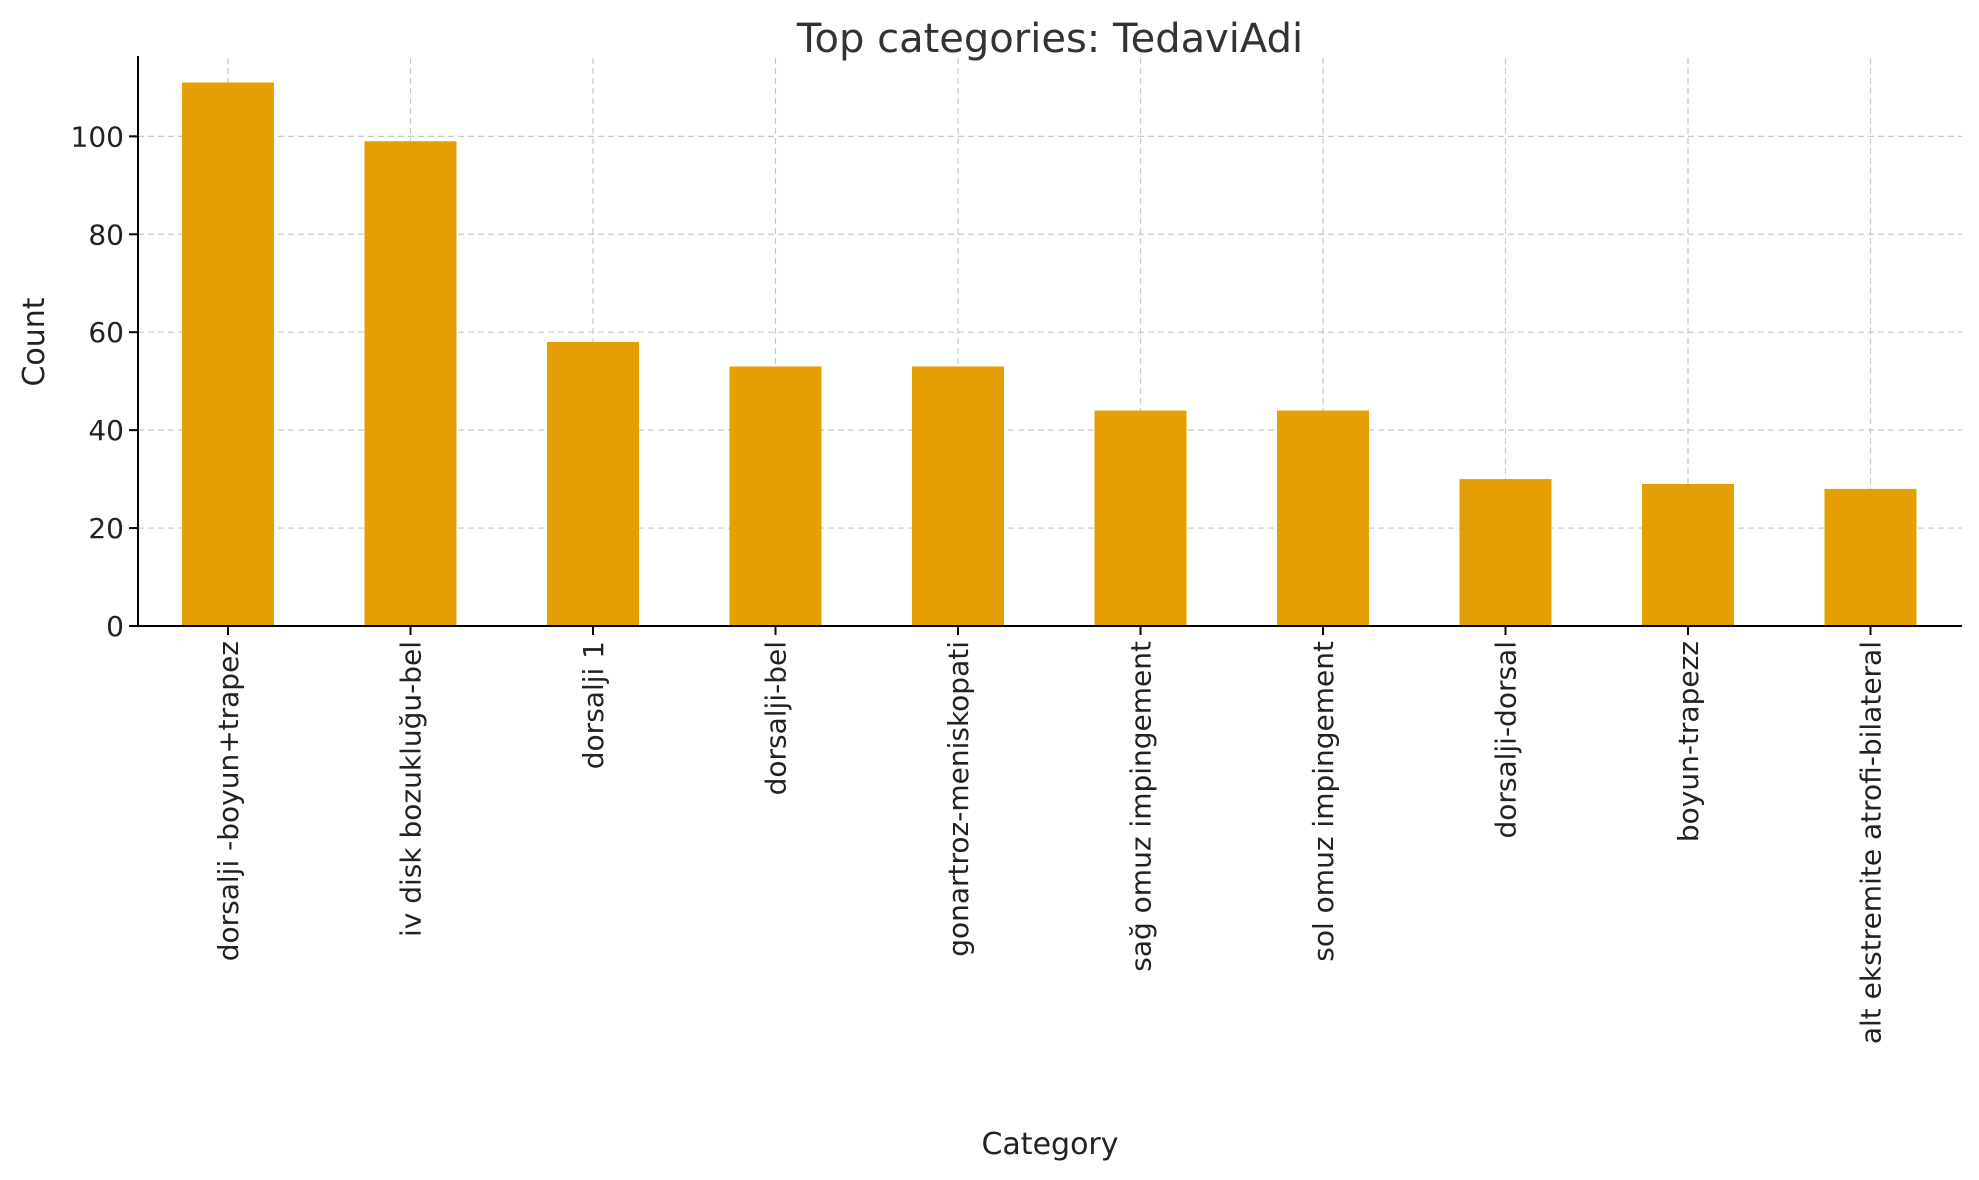  I want to click on y-tick-label: 60, so click(106, 332).